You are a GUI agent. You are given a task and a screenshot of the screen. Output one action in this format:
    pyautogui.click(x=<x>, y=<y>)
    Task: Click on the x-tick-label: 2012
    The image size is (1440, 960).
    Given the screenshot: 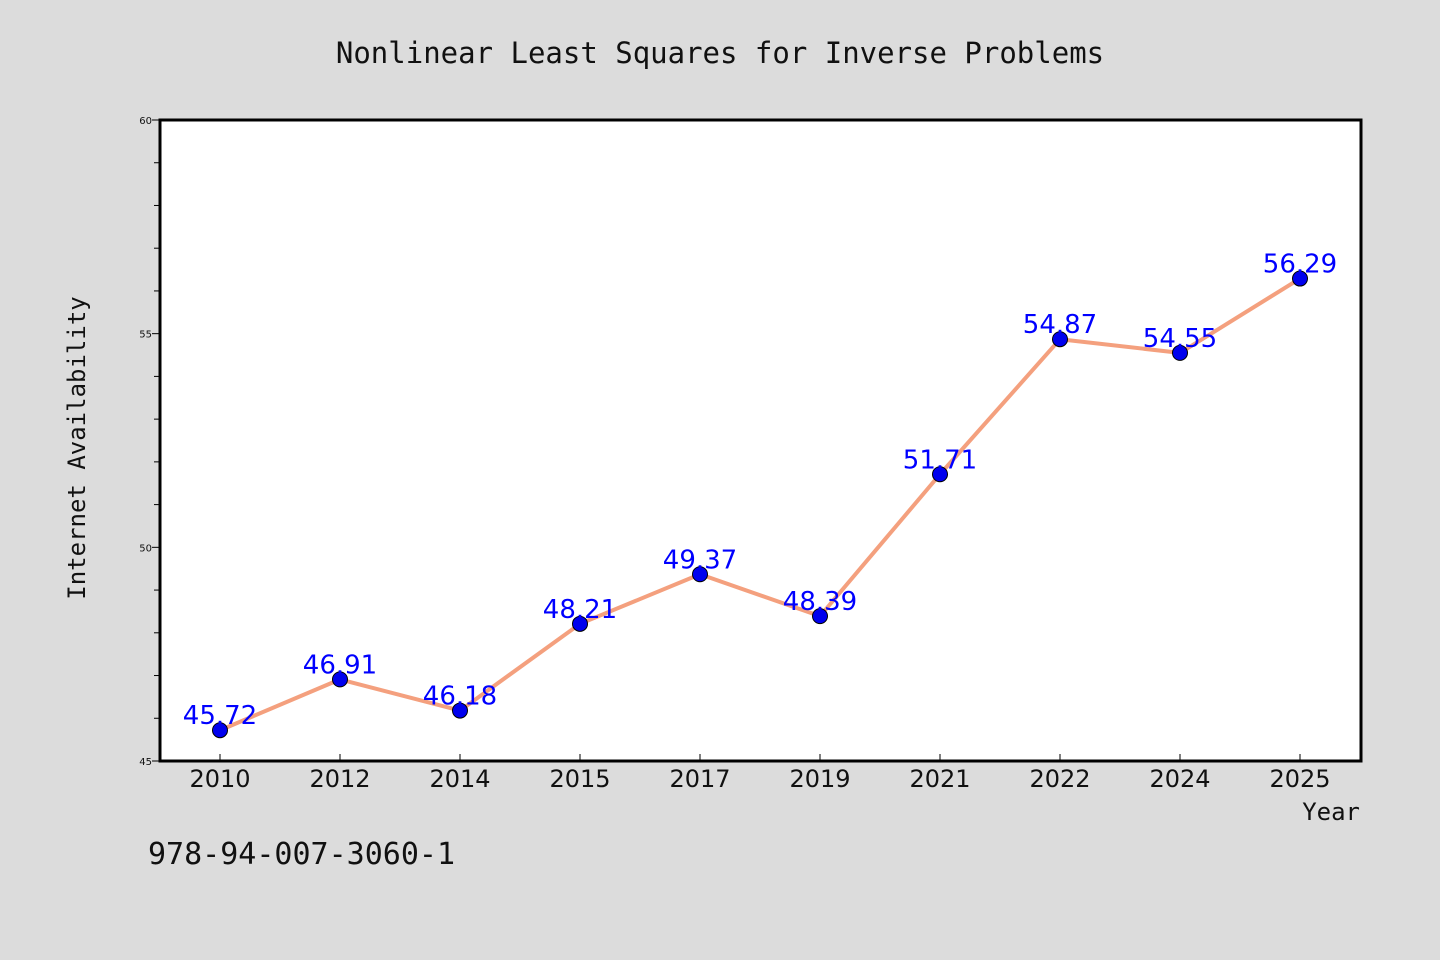 What is the action you would take?
    pyautogui.click(x=339, y=779)
    